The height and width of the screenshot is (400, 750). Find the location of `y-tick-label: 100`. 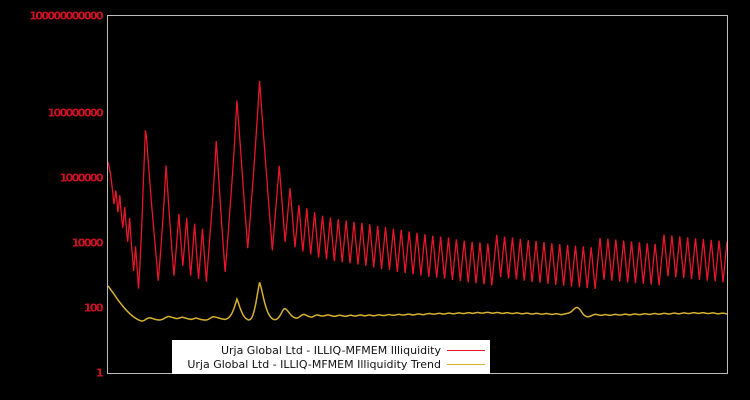

y-tick-label: 100 is located at coordinates (93, 308).